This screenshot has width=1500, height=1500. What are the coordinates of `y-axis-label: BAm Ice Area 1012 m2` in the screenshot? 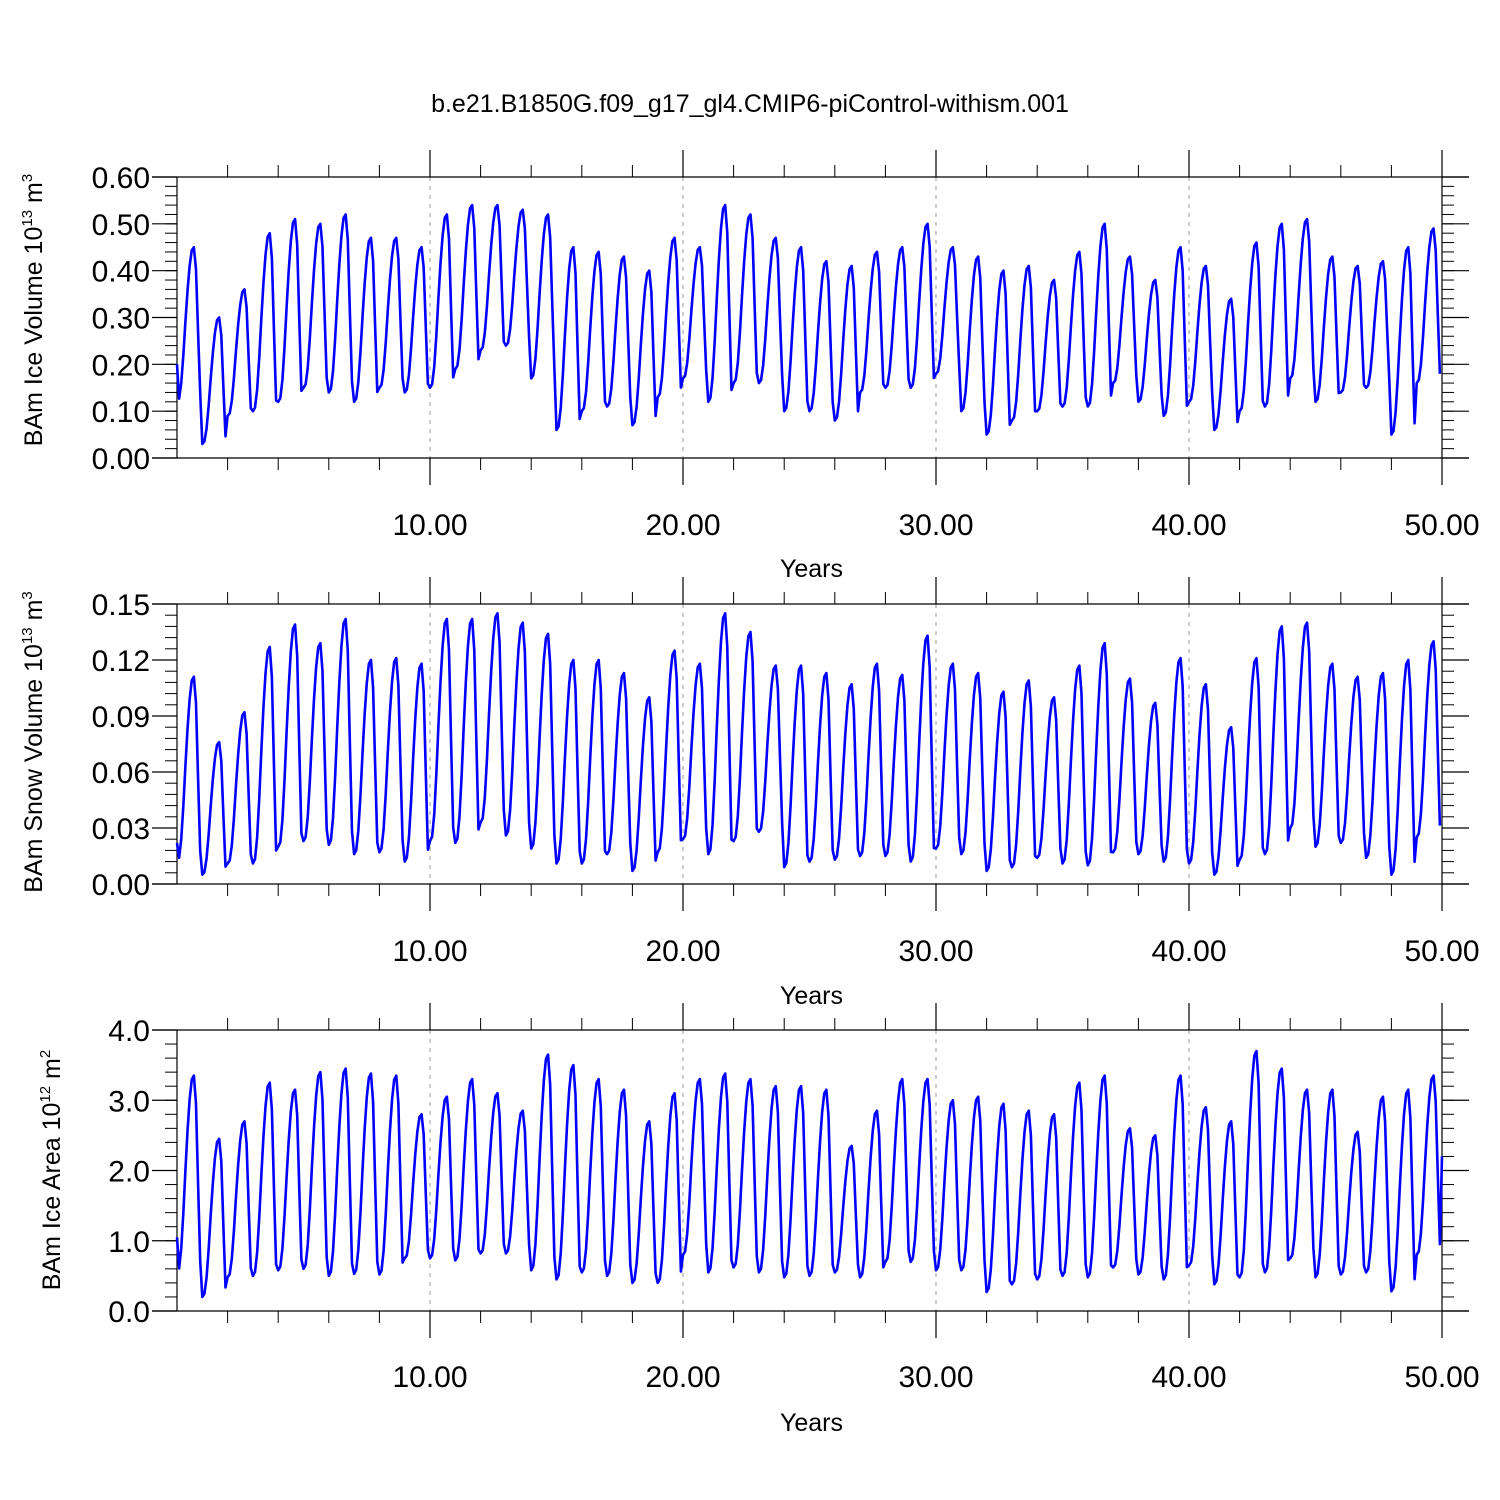 It's located at (51, 1170).